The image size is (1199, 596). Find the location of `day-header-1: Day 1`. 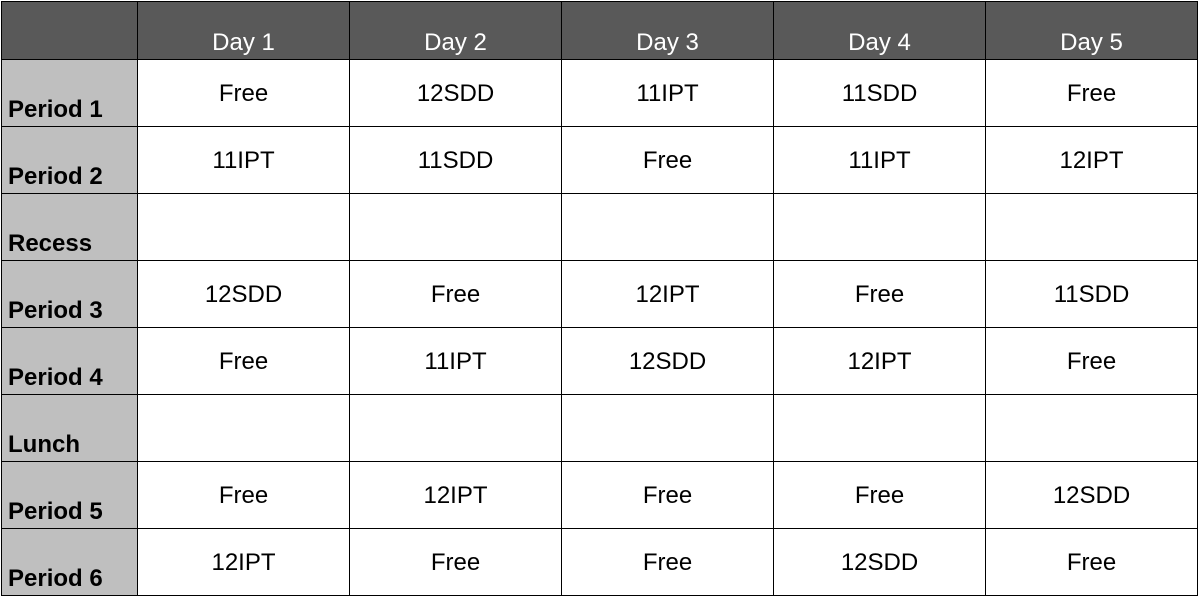

day-header-1: Day 1 is located at coordinates (243, 30).